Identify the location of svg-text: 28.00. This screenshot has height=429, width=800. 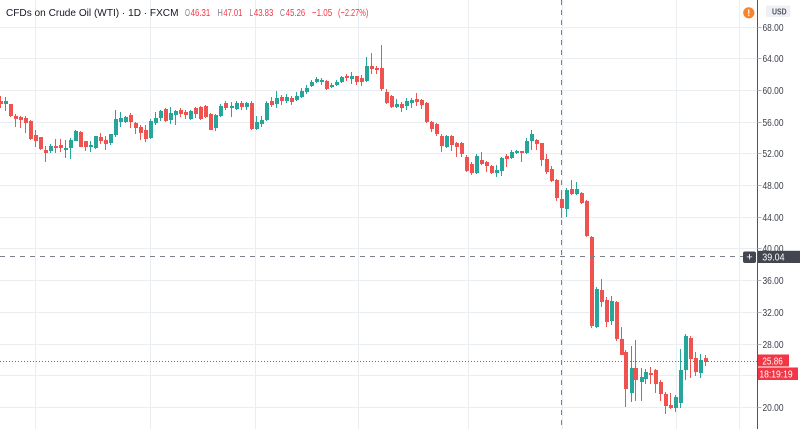
(773, 345).